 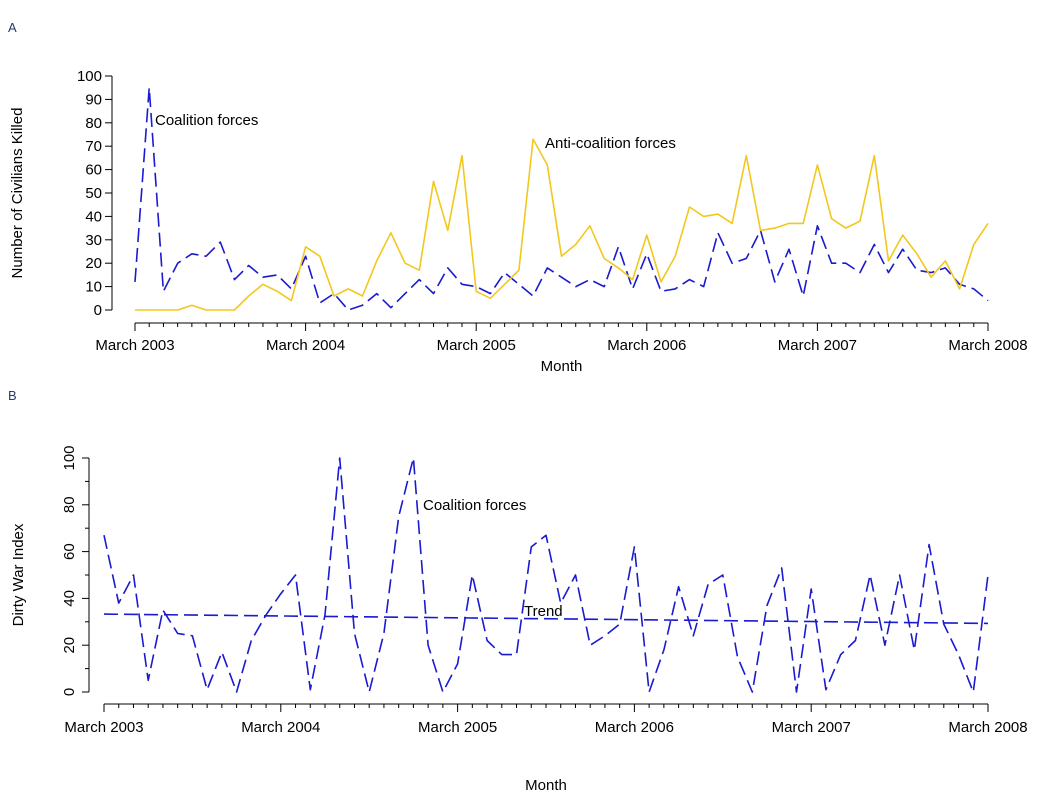 What do you see at coordinates (17, 193) in the screenshot?
I see `y-axis-title: Number of Civilians Killed` at bounding box center [17, 193].